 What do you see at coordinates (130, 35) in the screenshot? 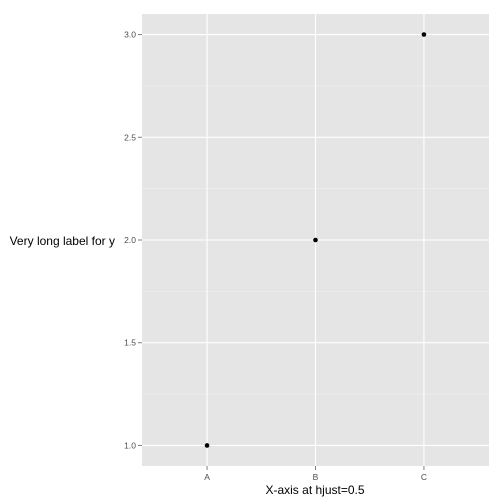
I see `y-tick-label: 3.0` at bounding box center [130, 35].